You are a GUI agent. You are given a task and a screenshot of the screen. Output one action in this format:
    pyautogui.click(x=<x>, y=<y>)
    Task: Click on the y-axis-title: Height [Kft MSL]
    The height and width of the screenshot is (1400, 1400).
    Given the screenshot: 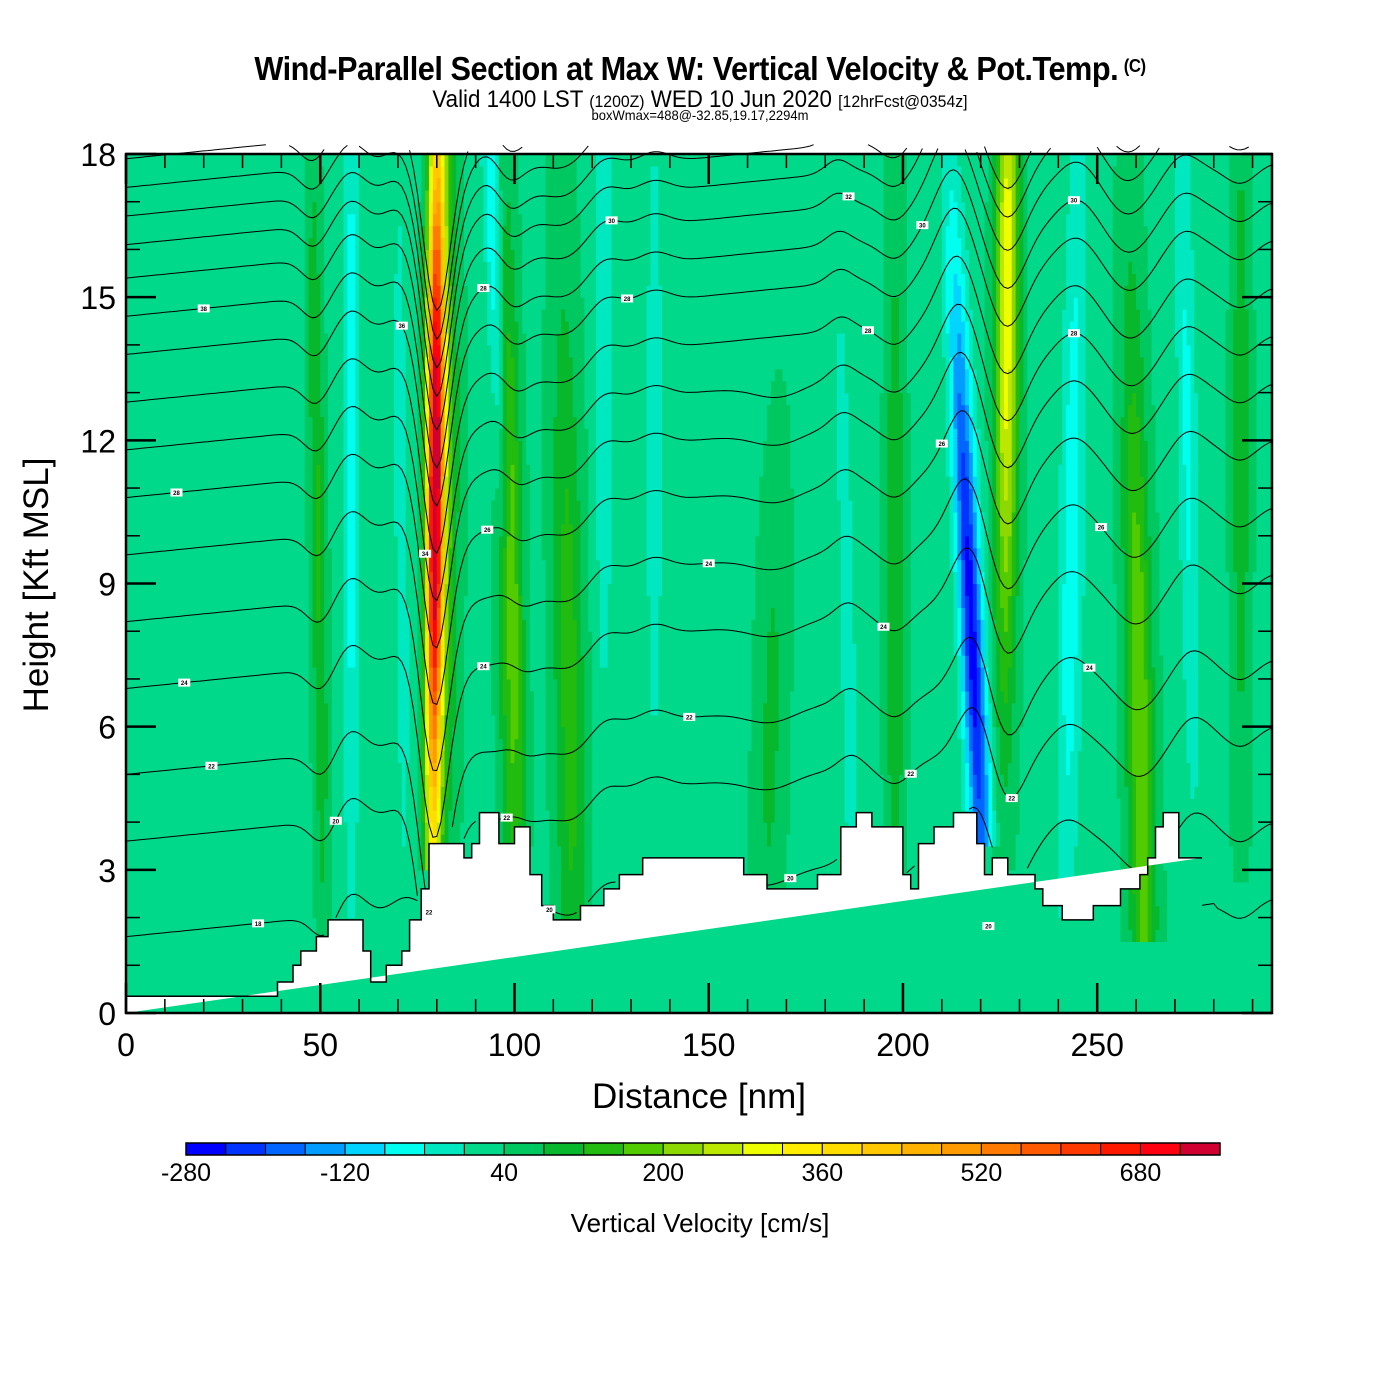 What is the action you would take?
    pyautogui.click(x=36, y=585)
    